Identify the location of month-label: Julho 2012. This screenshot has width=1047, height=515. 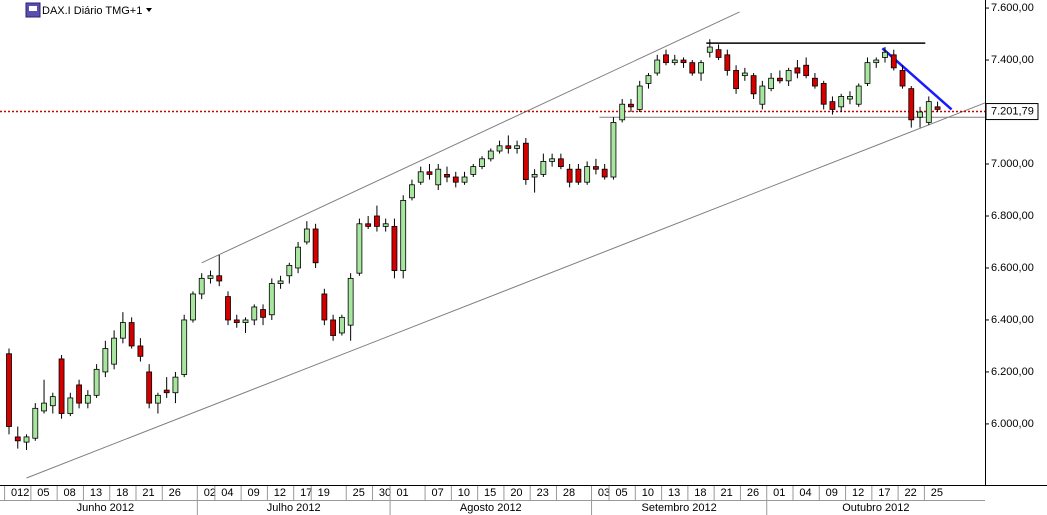
(294, 508).